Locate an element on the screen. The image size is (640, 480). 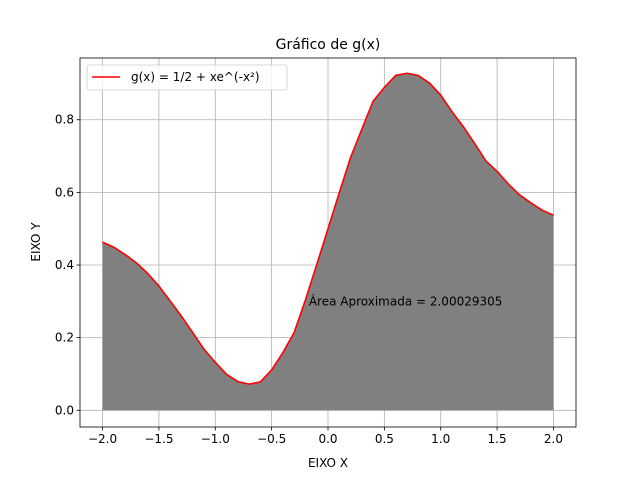
y-tick-label: 0.4 is located at coordinates (64, 265).